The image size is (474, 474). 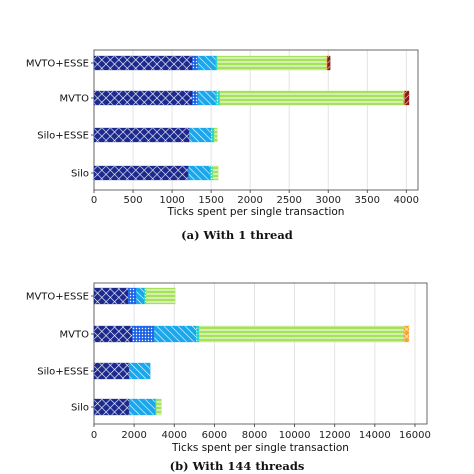 I want to click on x-tick-label: 1000, so click(x=171, y=200).